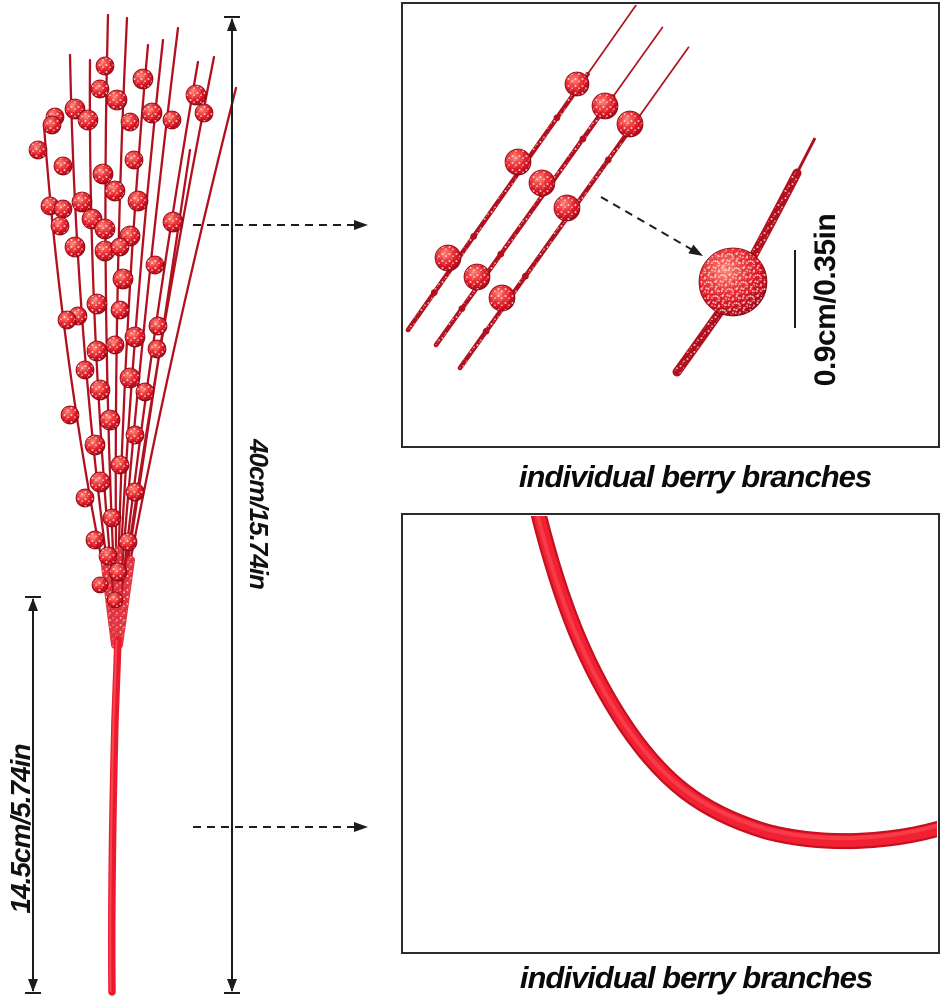  I want to click on bundle-glitter, so click(125, 602).